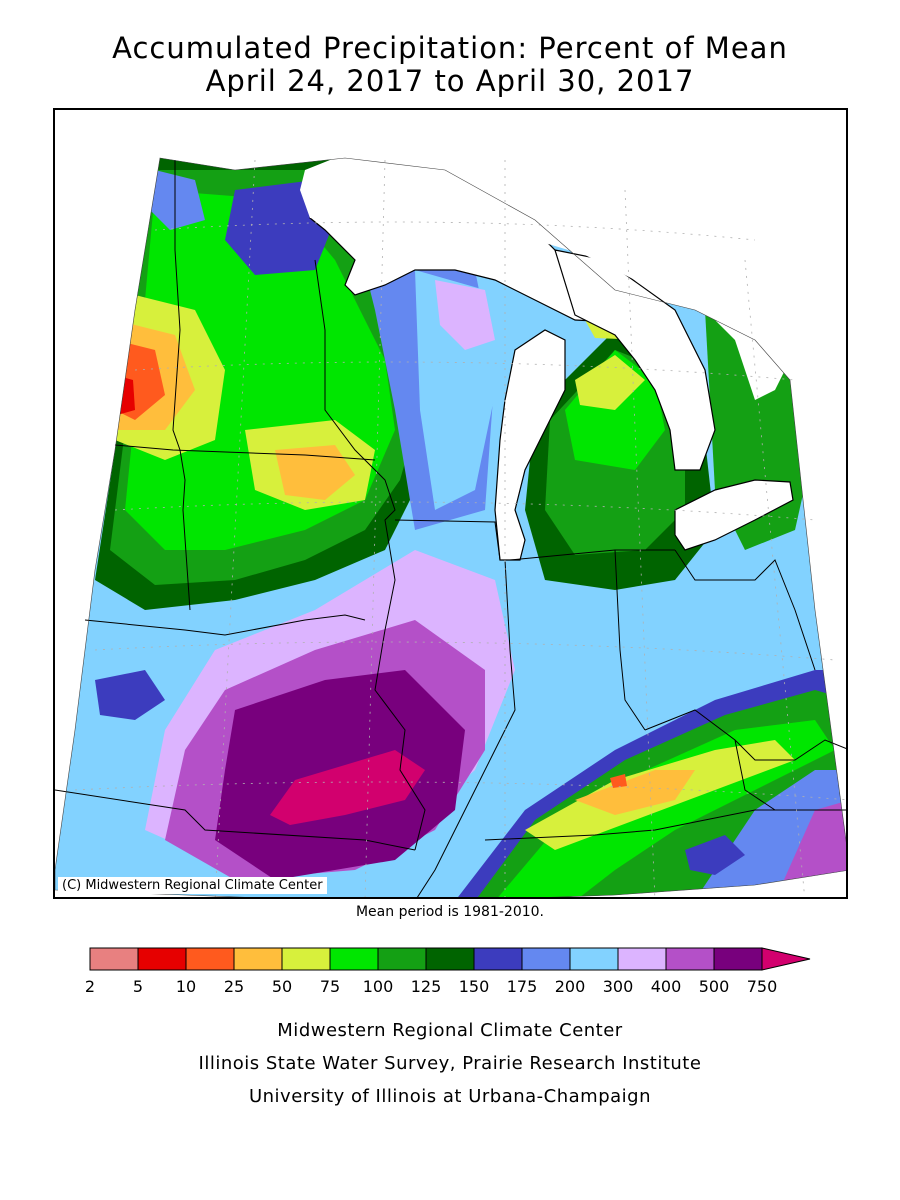 This screenshot has width=900, height=1200. I want to click on legend-tick-label: 25, so click(234, 986).